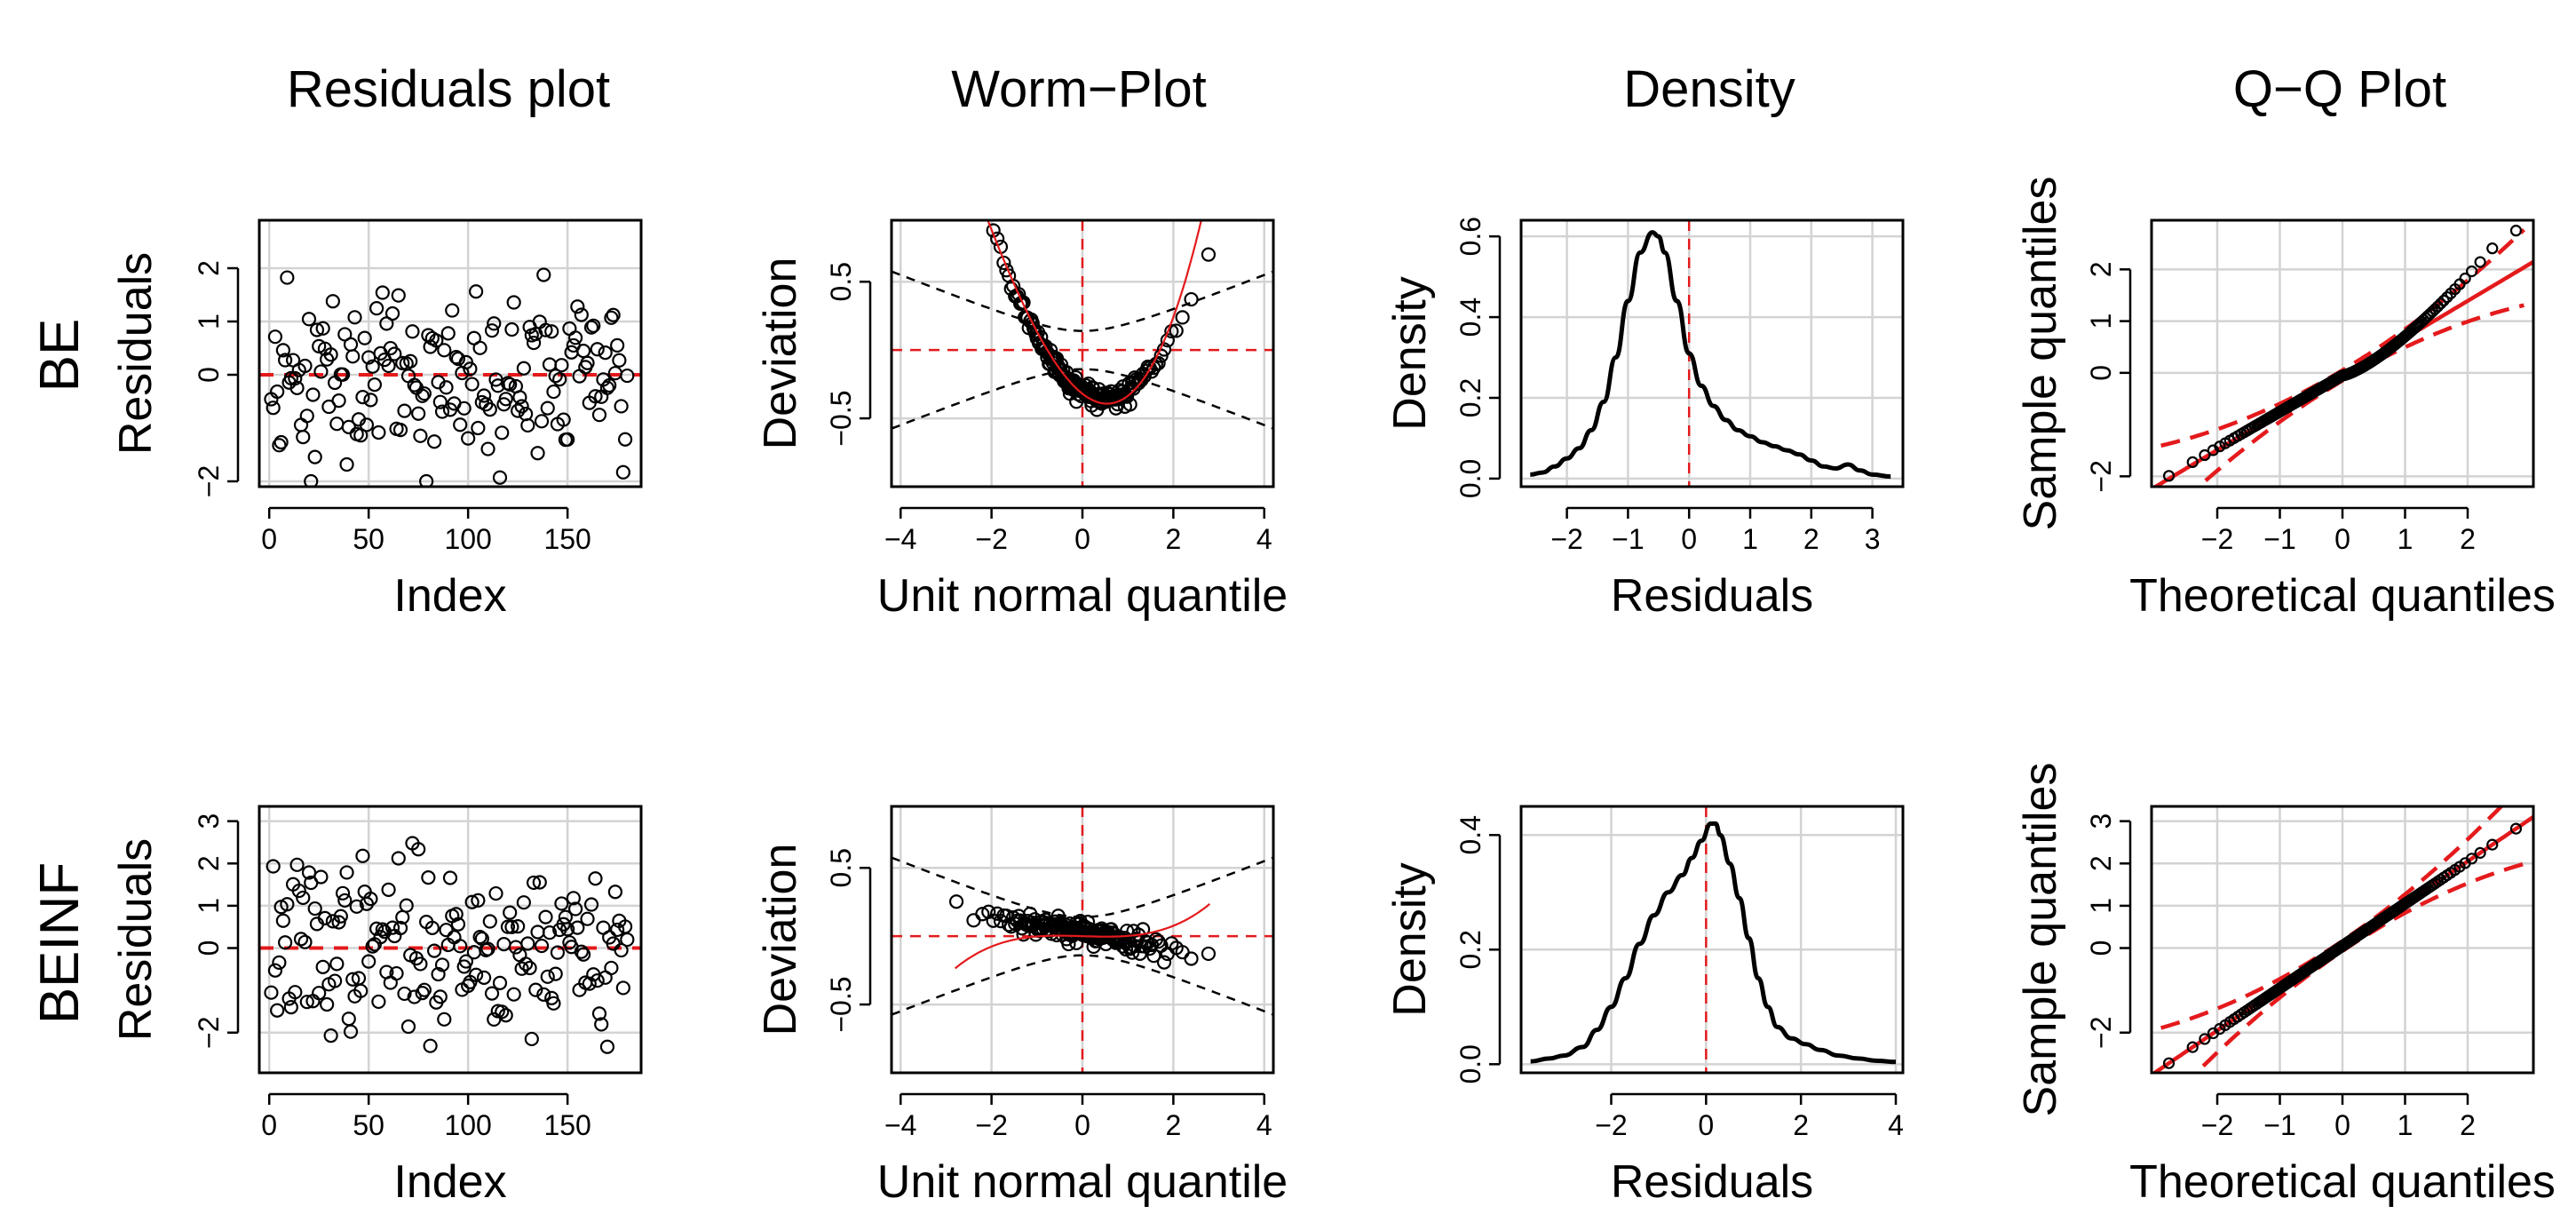  I want to click on y-axis-title: Deviation, so click(780, 354).